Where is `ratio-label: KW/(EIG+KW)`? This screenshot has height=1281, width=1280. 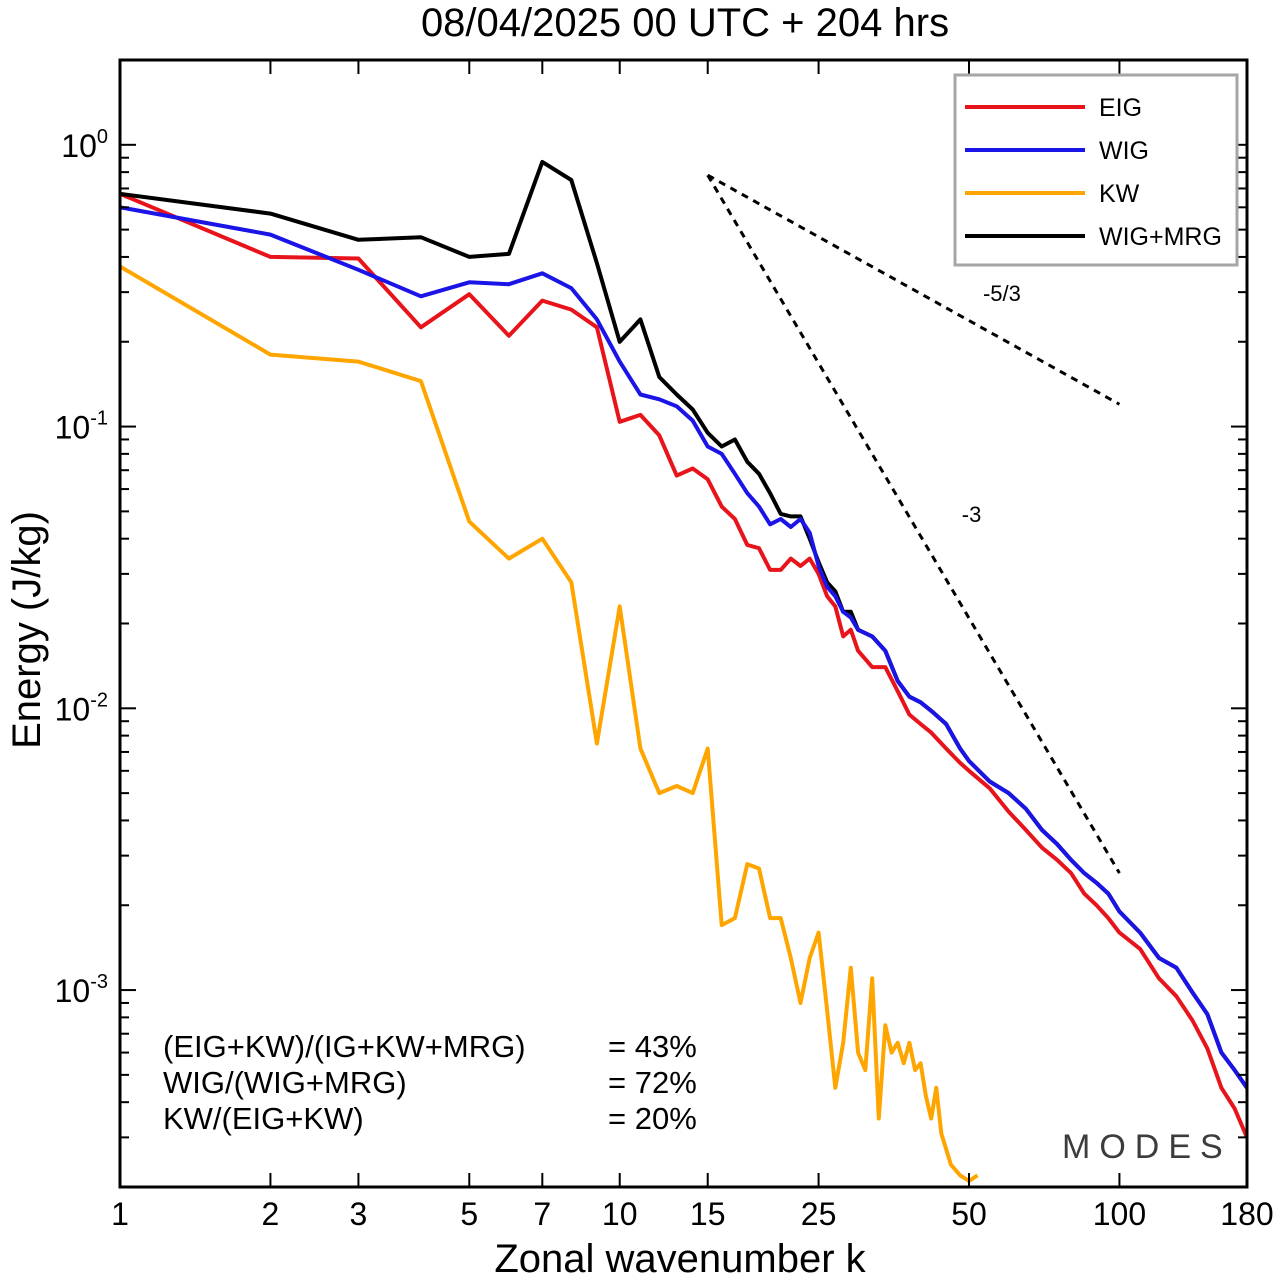
ratio-label: KW/(EIG+KW) is located at coordinates (263, 1118).